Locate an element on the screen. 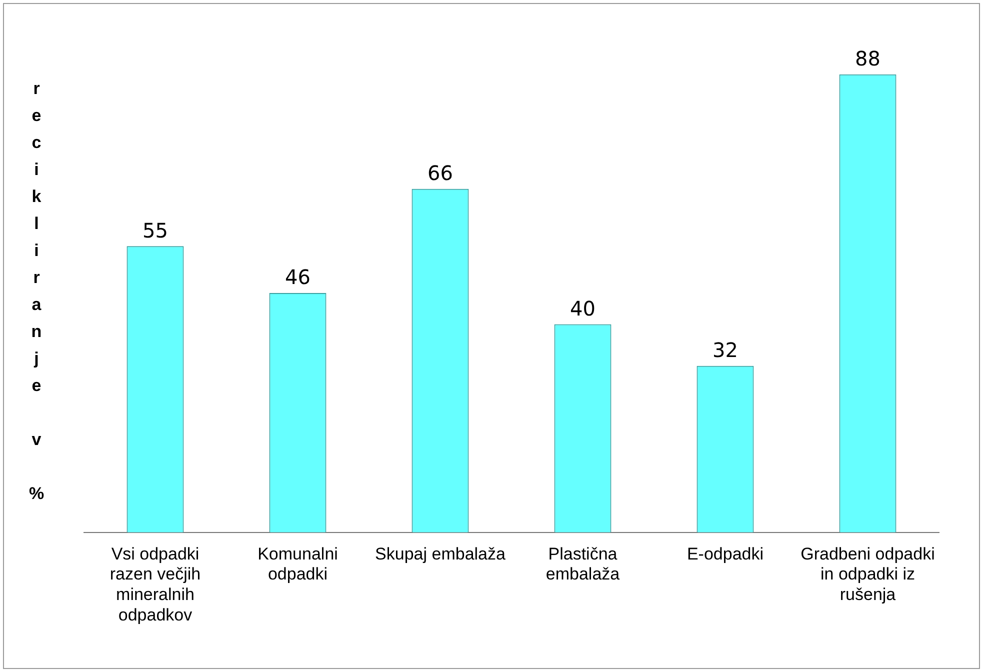 The image size is (983, 672). data-label: 88 is located at coordinates (867, 58).